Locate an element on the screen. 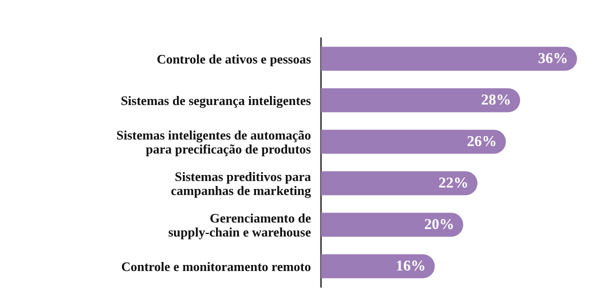 Image resolution: width=600 pixels, height=300 pixels. y-tick-label: Sistemas preditivos para campanhas de marketing is located at coordinates (241, 183).